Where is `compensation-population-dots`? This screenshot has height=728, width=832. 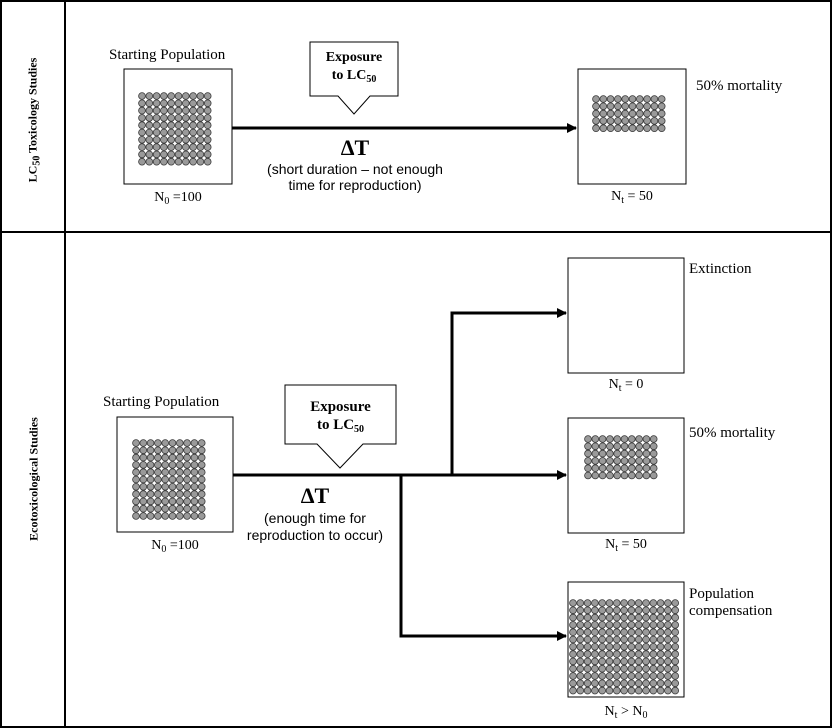
compensation-population-dots is located at coordinates (624, 647).